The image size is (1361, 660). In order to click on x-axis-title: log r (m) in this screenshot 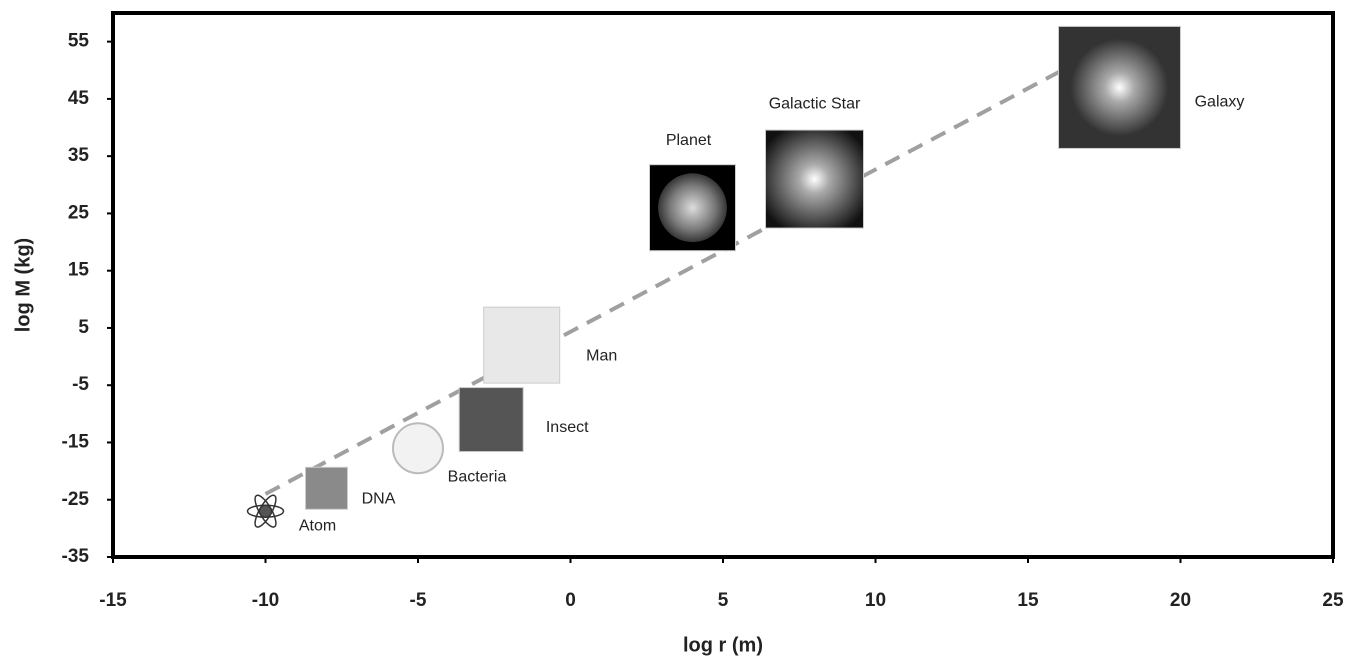, I will do `click(723, 645)`.